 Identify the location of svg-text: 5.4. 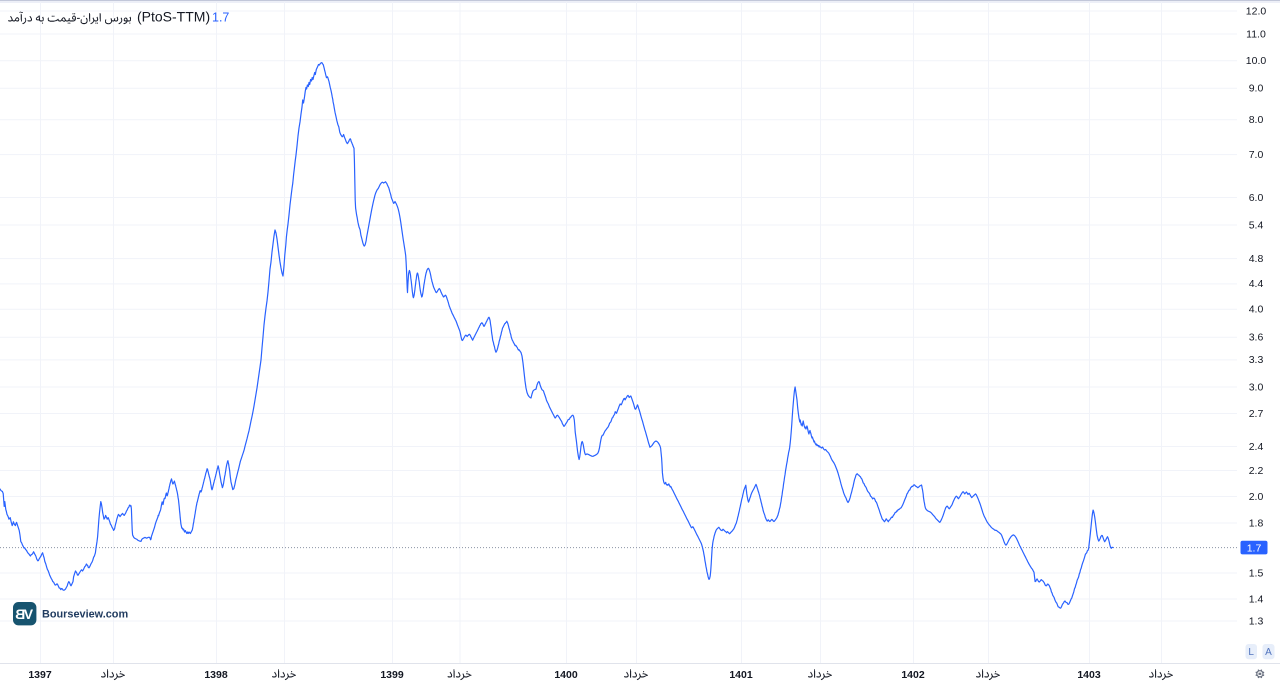
(1256, 225).